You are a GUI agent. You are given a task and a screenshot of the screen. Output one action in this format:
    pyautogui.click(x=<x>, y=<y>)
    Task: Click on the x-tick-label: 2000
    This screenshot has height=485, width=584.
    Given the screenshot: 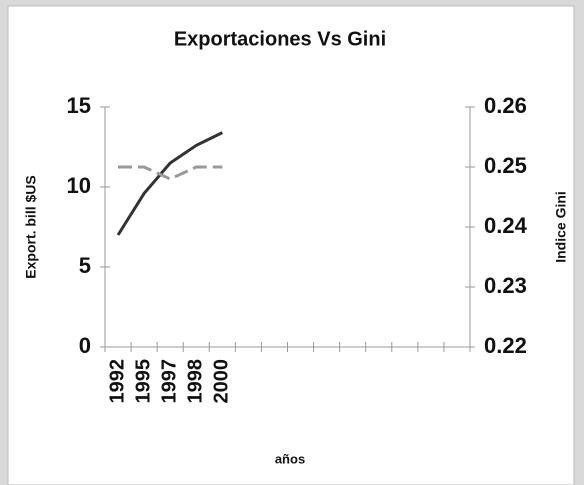 What is the action you would take?
    pyautogui.click(x=222, y=381)
    